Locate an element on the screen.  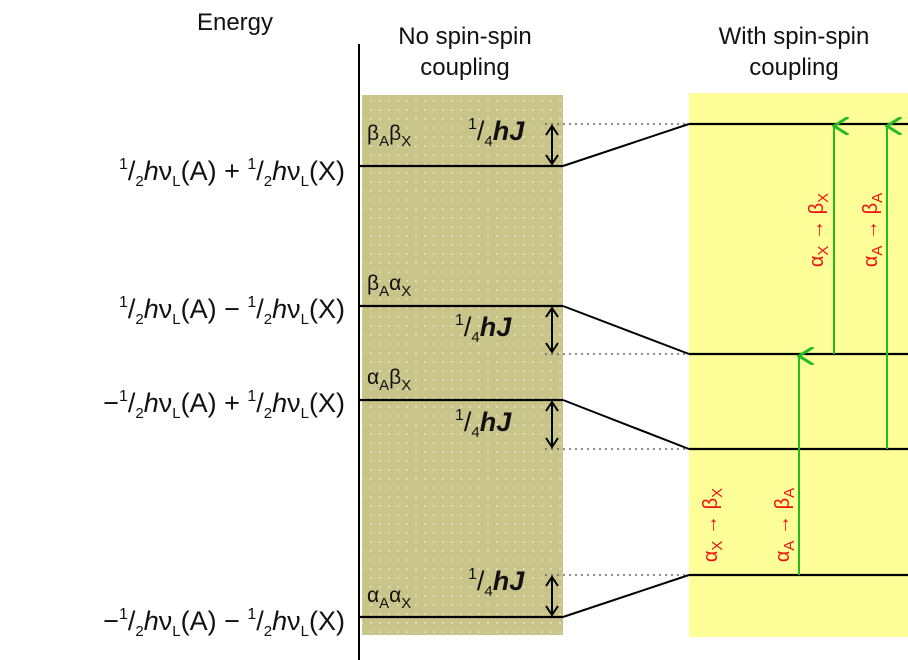
energy-label-bottom: −1/2hνL(A) − 1/2hνL(X) is located at coordinates (224, 623).